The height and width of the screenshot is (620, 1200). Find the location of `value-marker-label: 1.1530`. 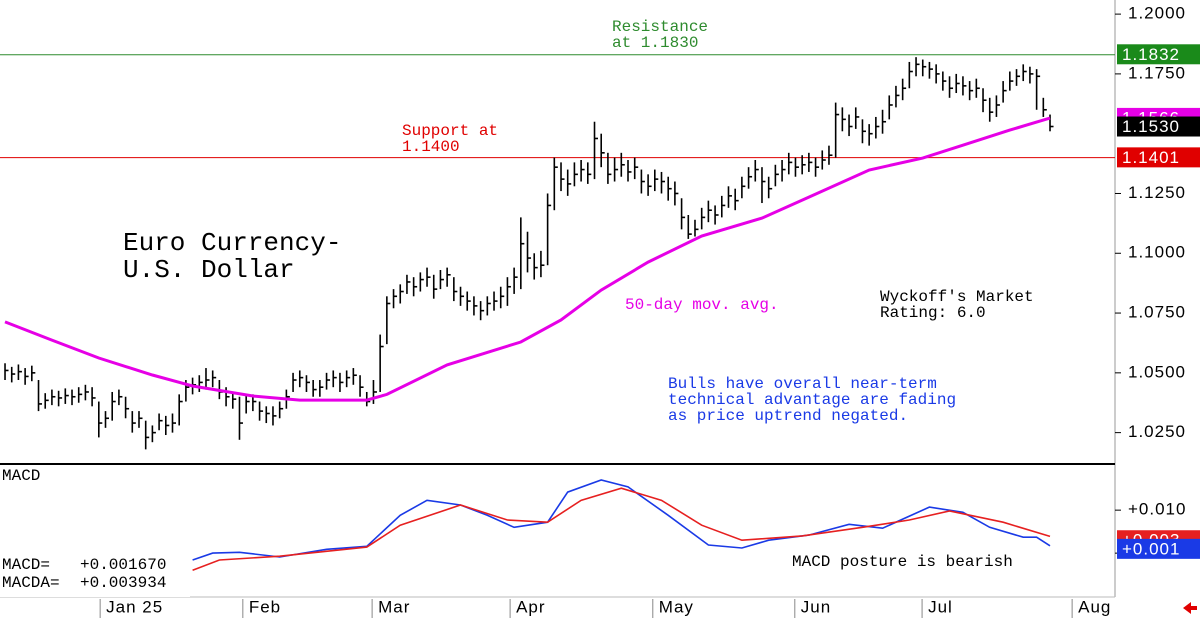

value-marker-label: 1.1530 is located at coordinates (1151, 126).